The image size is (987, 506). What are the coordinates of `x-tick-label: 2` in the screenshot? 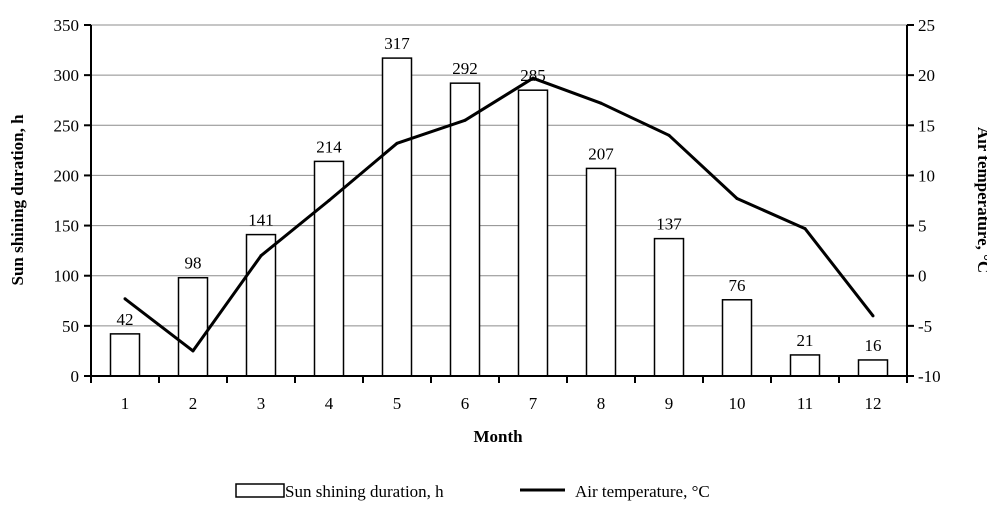 It's located at (193, 403).